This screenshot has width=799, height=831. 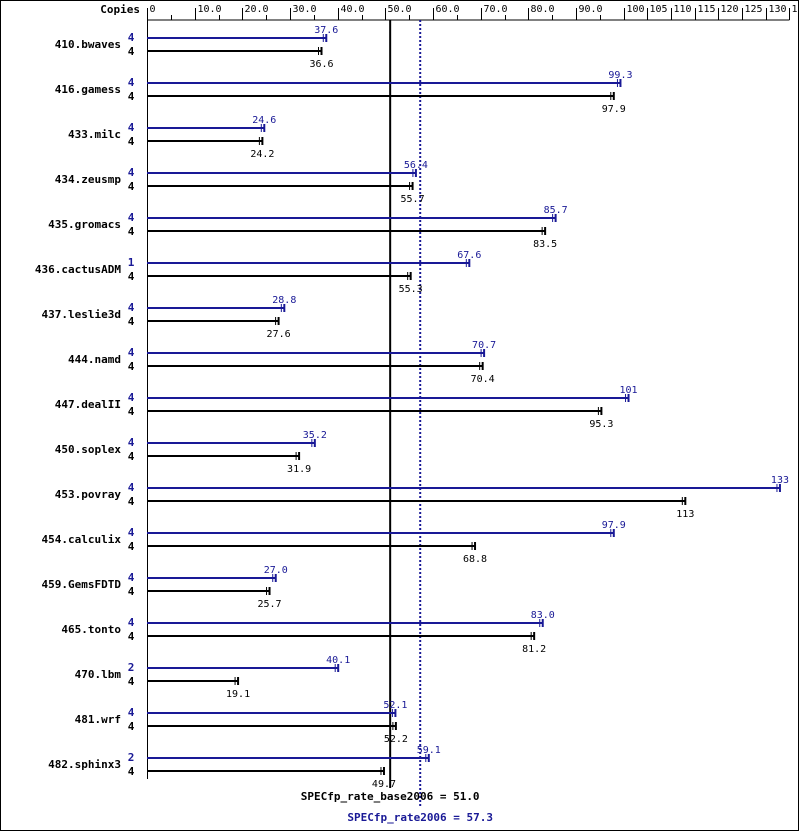 What do you see at coordinates (120, 9) in the screenshot?
I see `copies-header: Copies` at bounding box center [120, 9].